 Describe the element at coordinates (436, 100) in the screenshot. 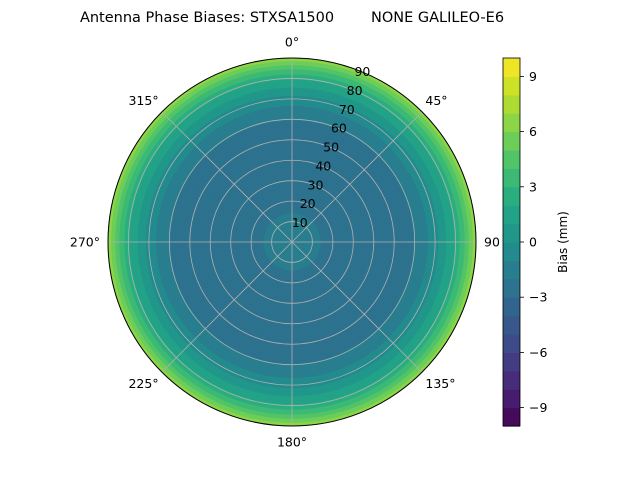

I see `angular-tick-label: 45°` at that location.